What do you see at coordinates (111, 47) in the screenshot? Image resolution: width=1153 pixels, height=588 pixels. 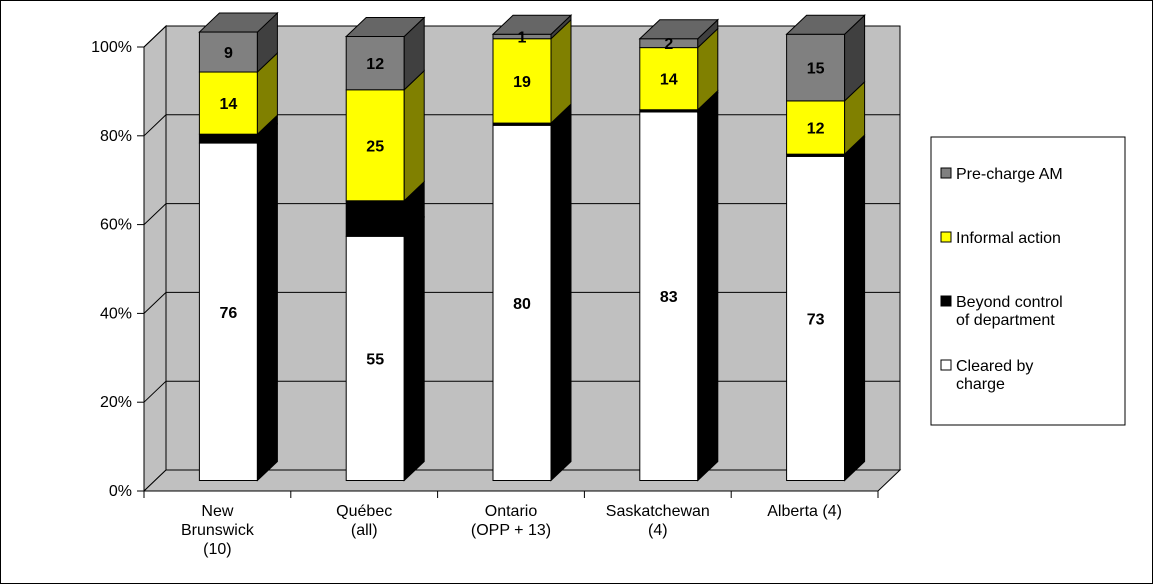 I see `y-tick-label: 100%` at bounding box center [111, 47].